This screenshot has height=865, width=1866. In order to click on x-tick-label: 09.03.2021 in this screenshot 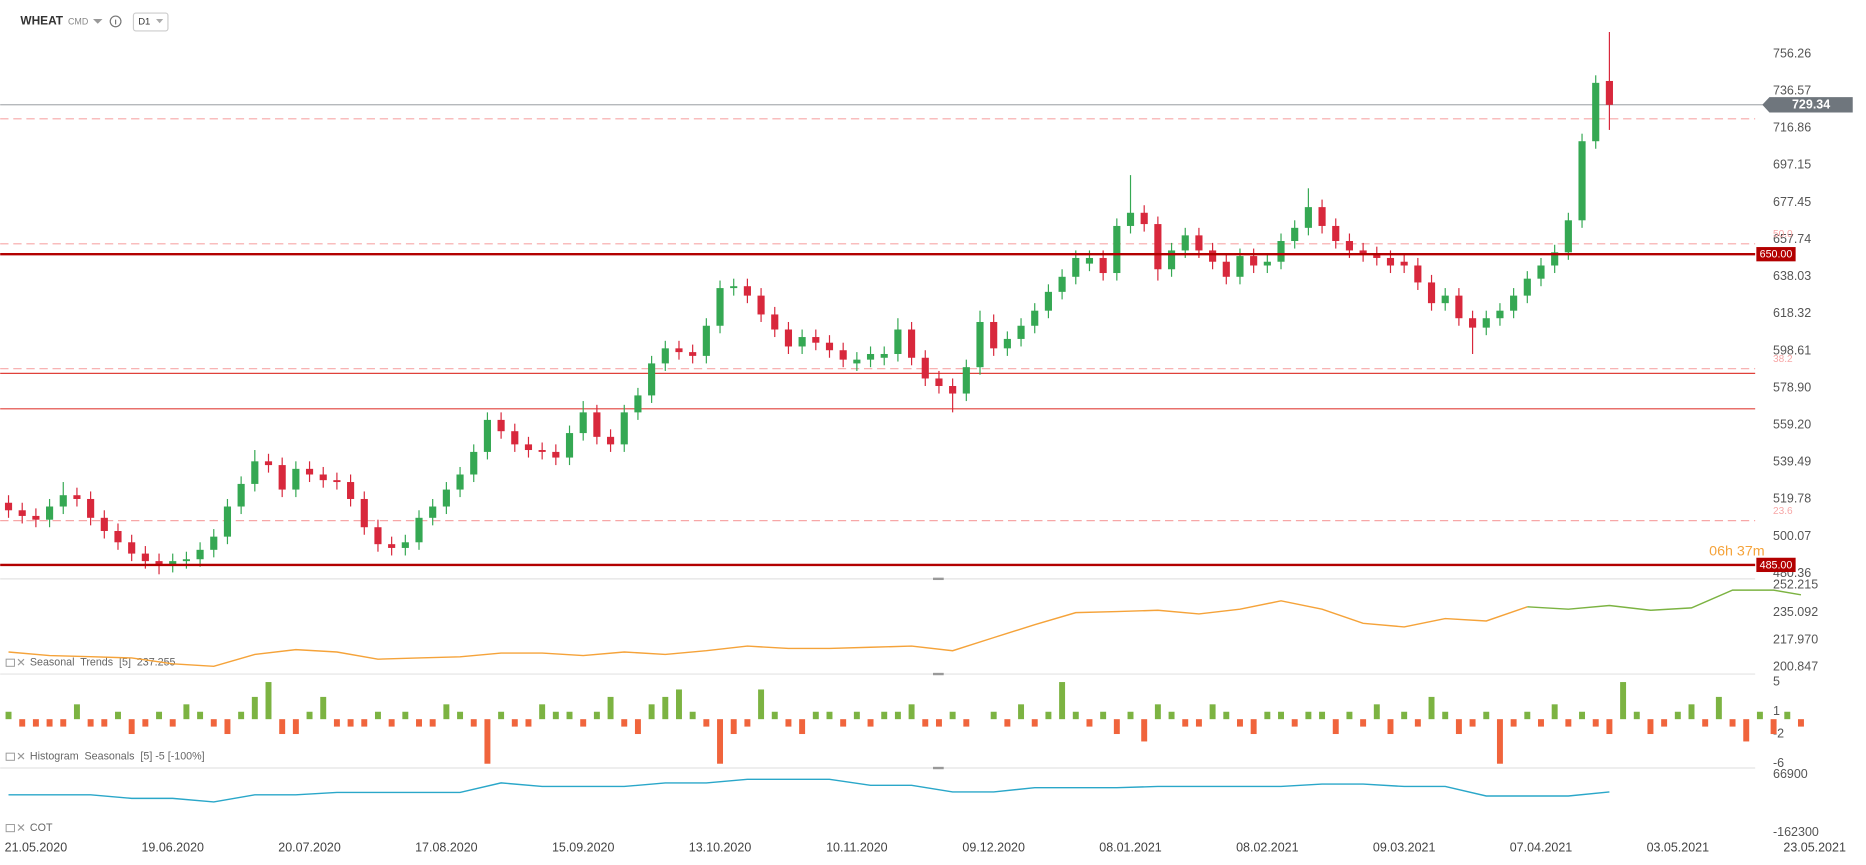, I will do `click(1404, 848)`.